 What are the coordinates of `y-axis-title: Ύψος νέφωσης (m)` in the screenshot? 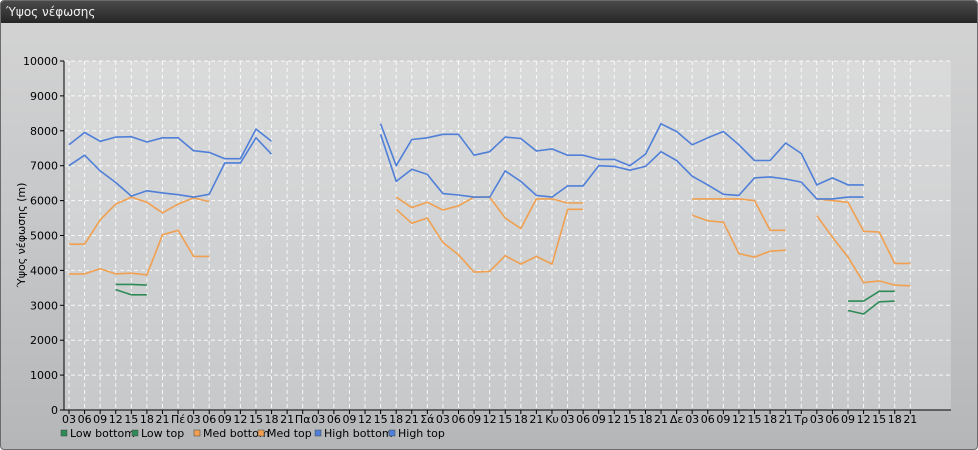 It's located at (21, 236).